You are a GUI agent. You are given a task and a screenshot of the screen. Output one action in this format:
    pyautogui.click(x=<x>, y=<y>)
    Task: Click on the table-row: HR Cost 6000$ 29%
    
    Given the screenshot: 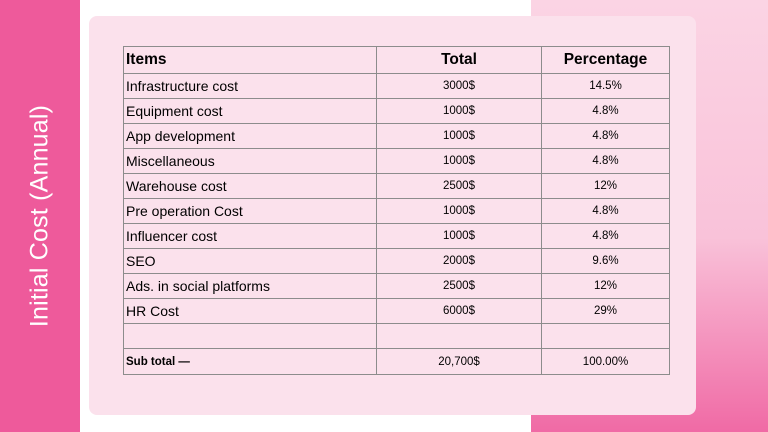 What is the action you would take?
    pyautogui.click(x=396, y=311)
    